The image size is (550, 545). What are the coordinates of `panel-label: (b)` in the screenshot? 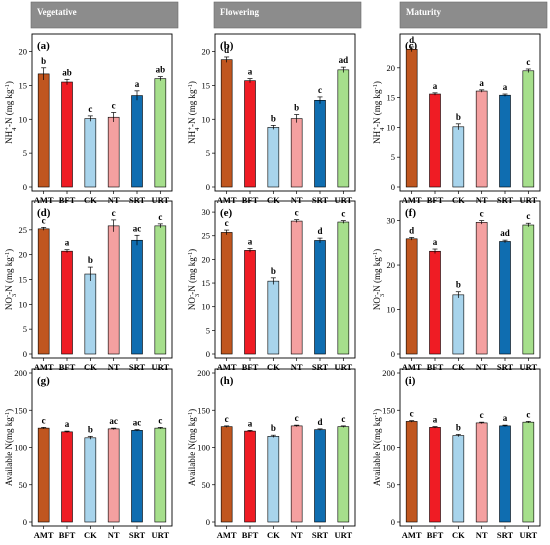 It's located at (227, 46).